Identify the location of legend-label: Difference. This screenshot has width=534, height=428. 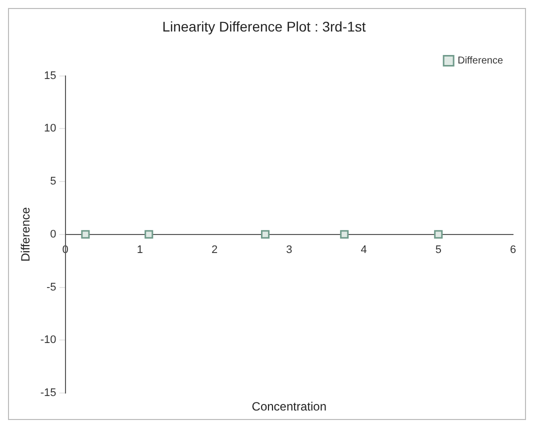
(481, 61).